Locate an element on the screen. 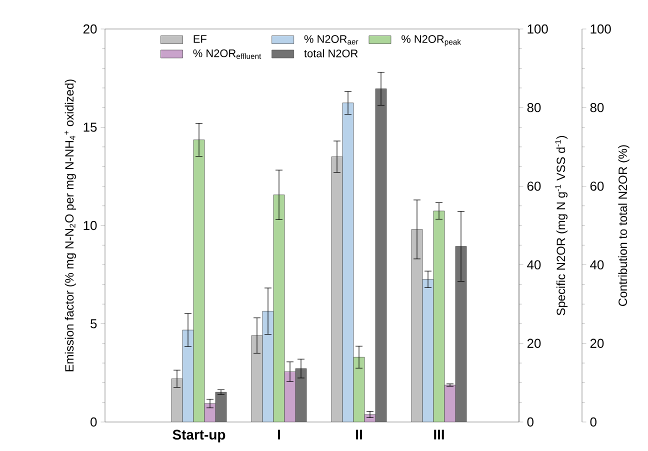 The width and height of the screenshot is (648, 451). y3-tick-label: 20 is located at coordinates (597, 343).